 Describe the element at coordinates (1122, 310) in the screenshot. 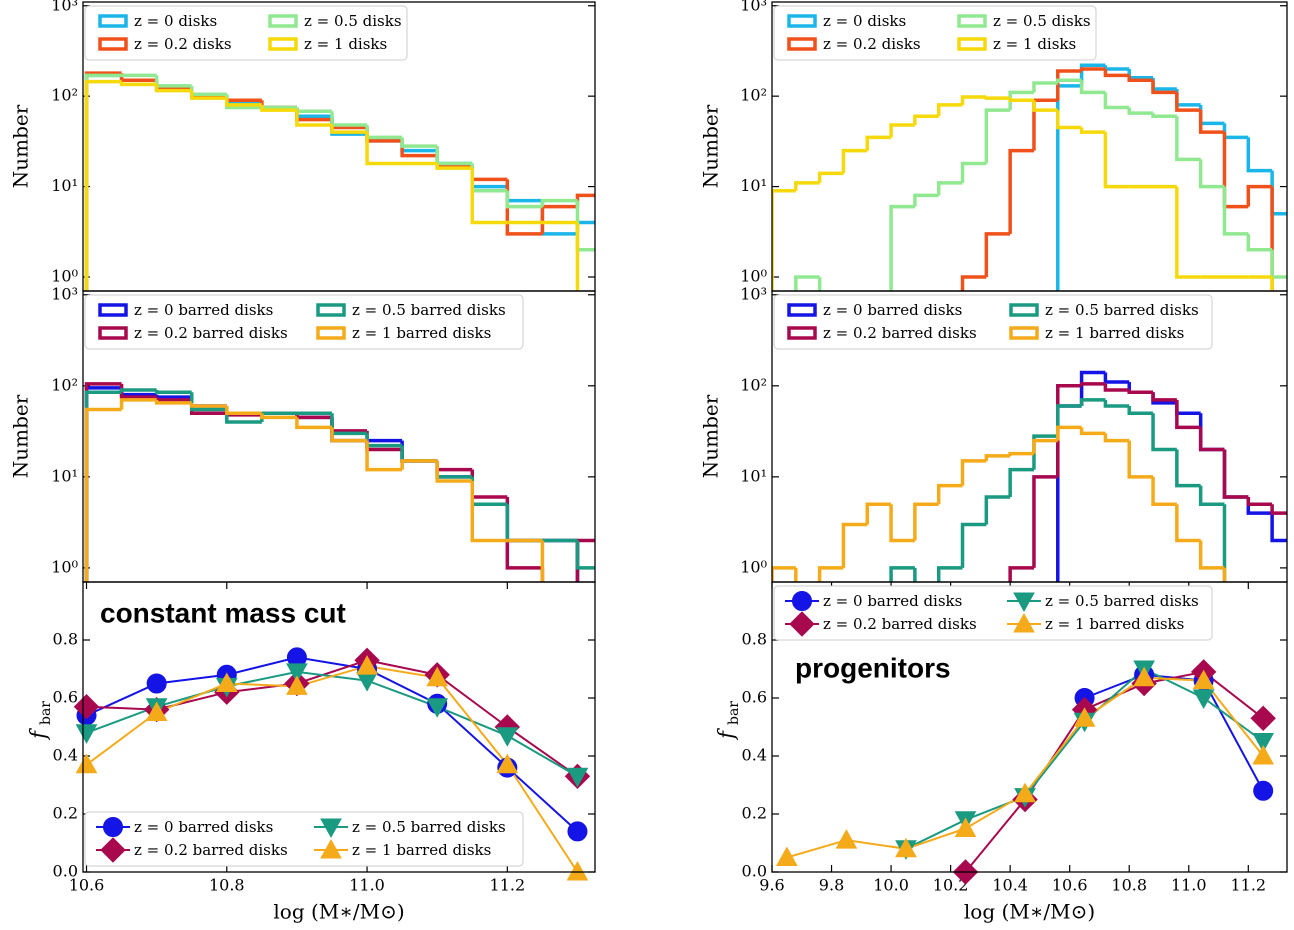

I see `legend-label: z = 0.5 barred disks` at that location.